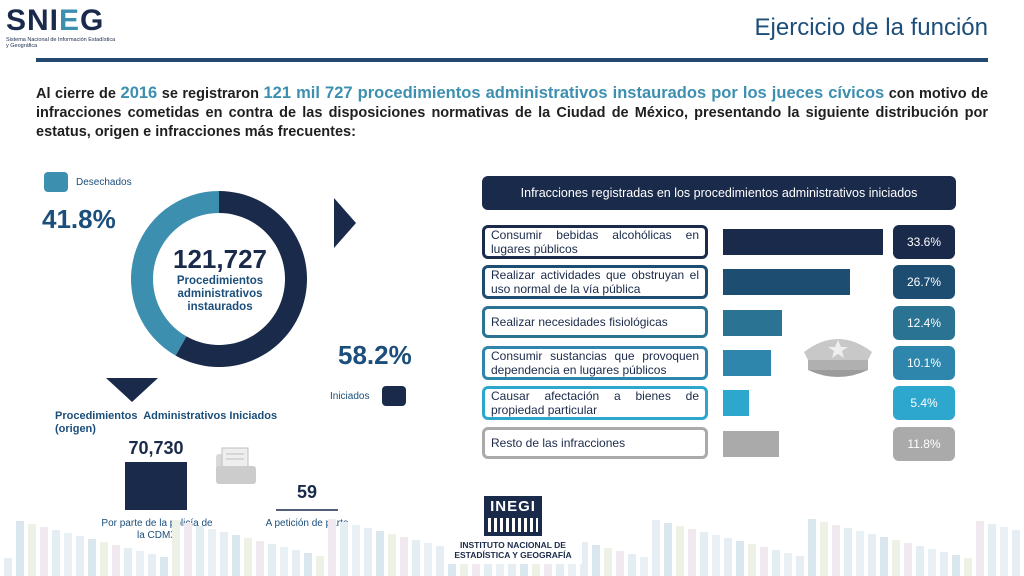 The width and height of the screenshot is (1024, 576). Describe the element at coordinates (394, 396) in the screenshot. I see `legend-swatch-iniciados` at that location.